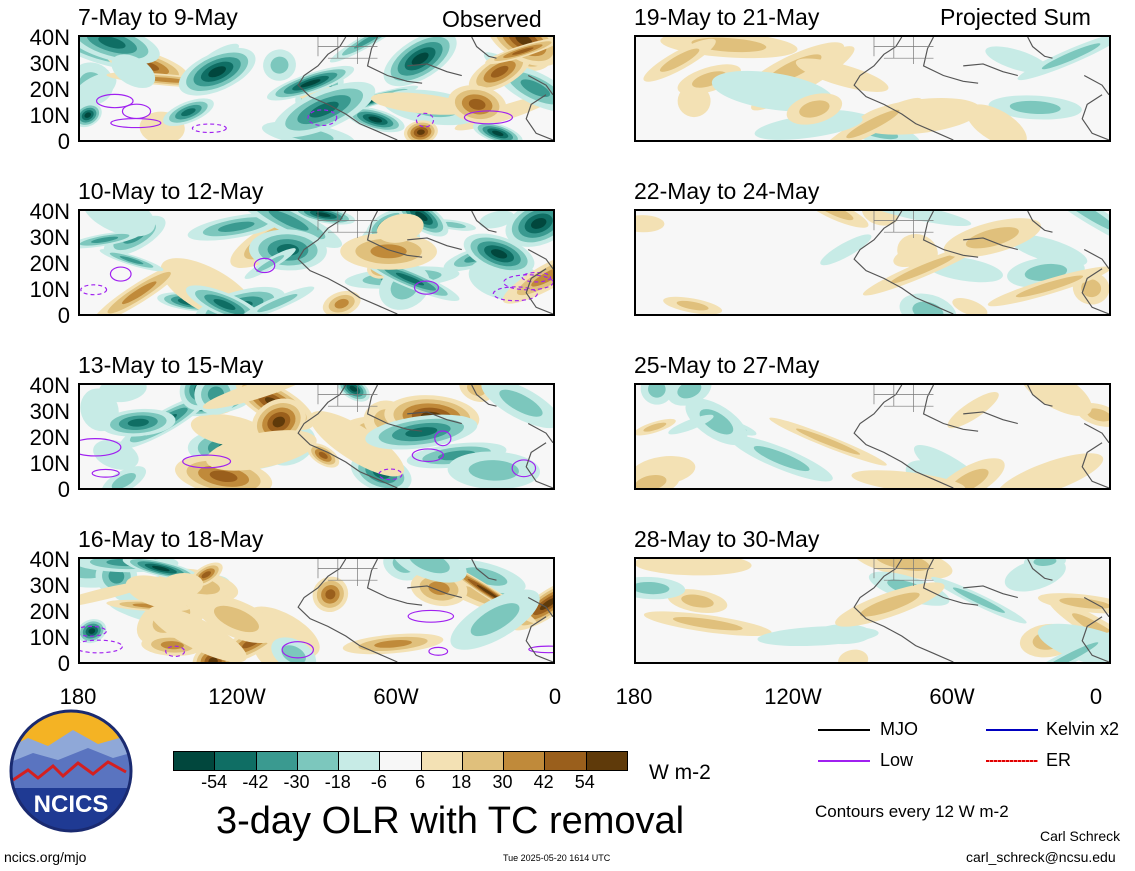 The image size is (1135, 871). I want to click on panel-title-proj-1: 19-May to 21-May, so click(727, 17).